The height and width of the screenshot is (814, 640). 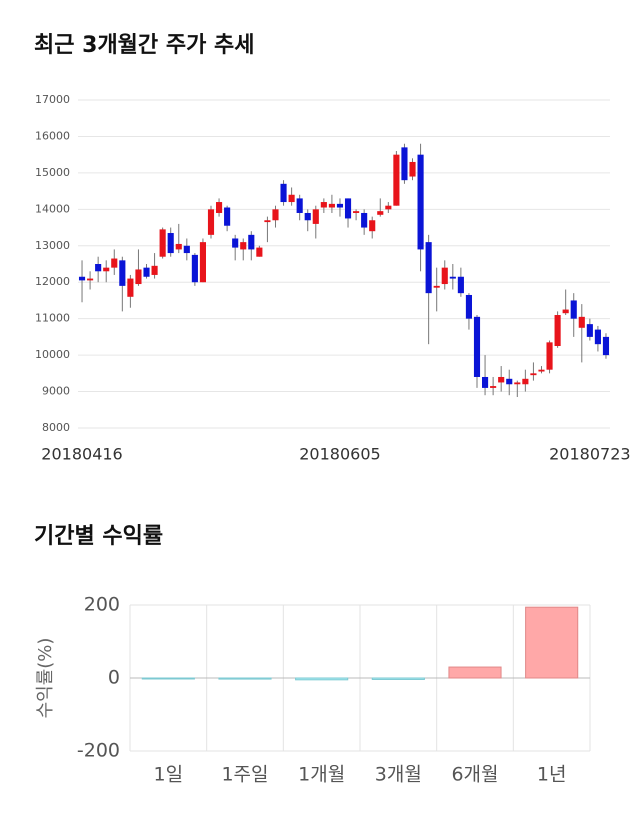 What do you see at coordinates (98, 751) in the screenshot?
I see `y-tick-label: -200` at bounding box center [98, 751].